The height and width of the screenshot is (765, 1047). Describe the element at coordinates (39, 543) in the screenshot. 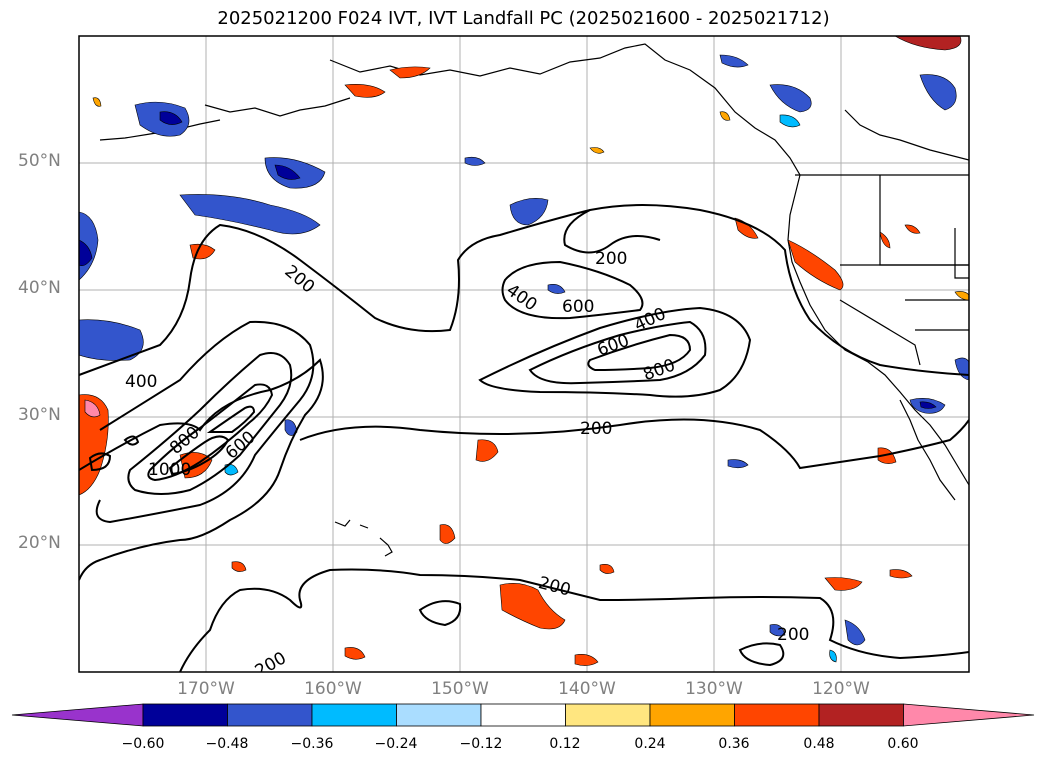

I see `lat-label-20n: 20°N` at that location.